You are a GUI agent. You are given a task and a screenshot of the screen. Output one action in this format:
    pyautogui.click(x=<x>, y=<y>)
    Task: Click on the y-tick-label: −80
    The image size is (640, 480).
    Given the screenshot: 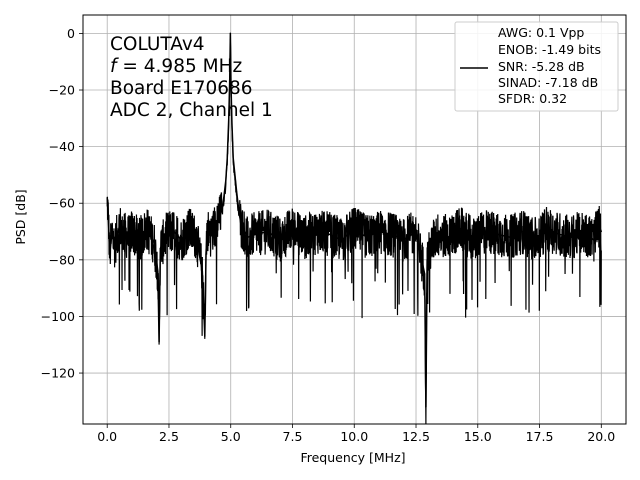 What is the action you would take?
    pyautogui.click(x=62, y=259)
    